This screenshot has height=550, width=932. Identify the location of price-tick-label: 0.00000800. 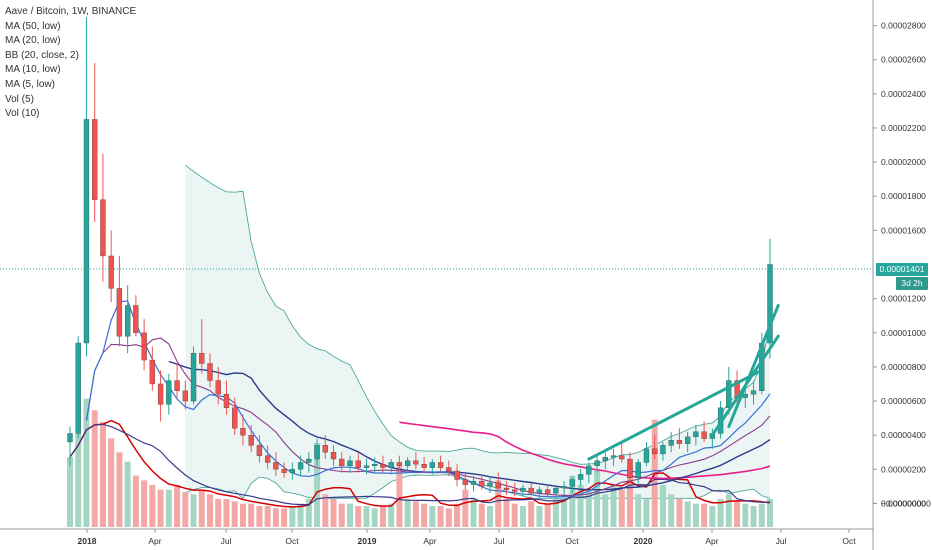
(903, 367).